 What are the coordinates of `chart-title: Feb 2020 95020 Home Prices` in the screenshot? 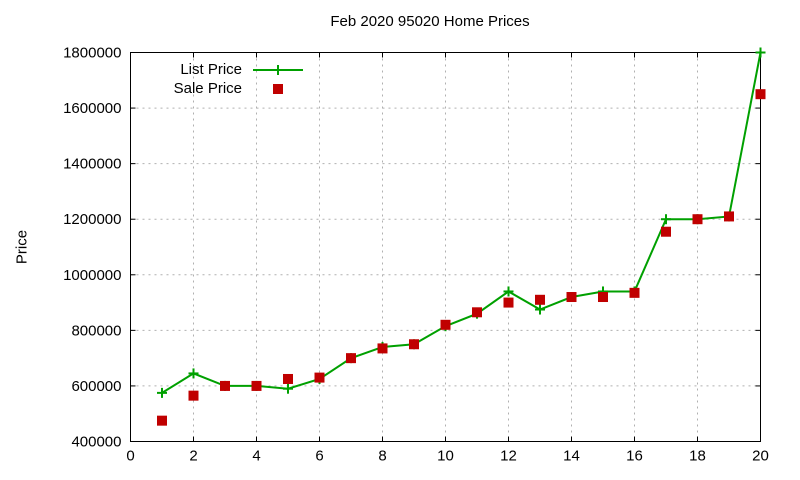 It's located at (430, 21).